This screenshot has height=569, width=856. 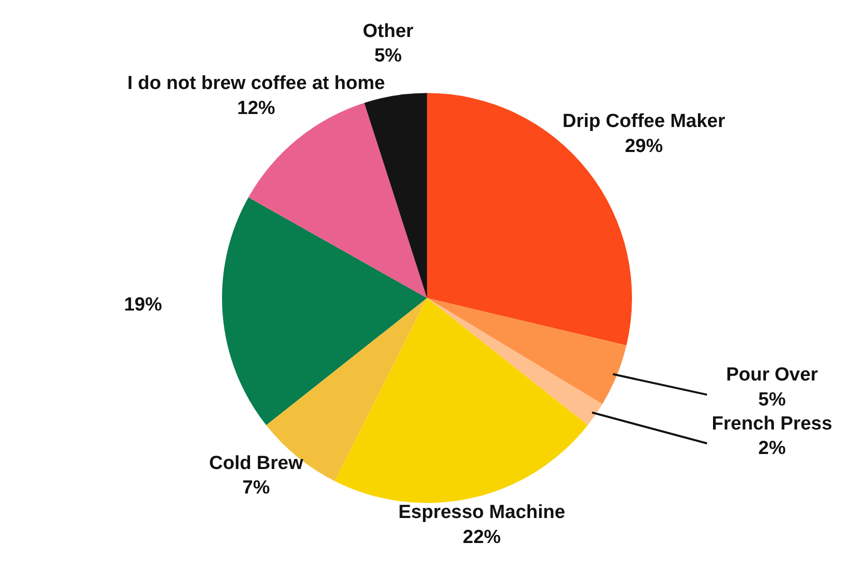 What do you see at coordinates (772, 449) in the screenshot?
I see `data-label: 2%` at bounding box center [772, 449].